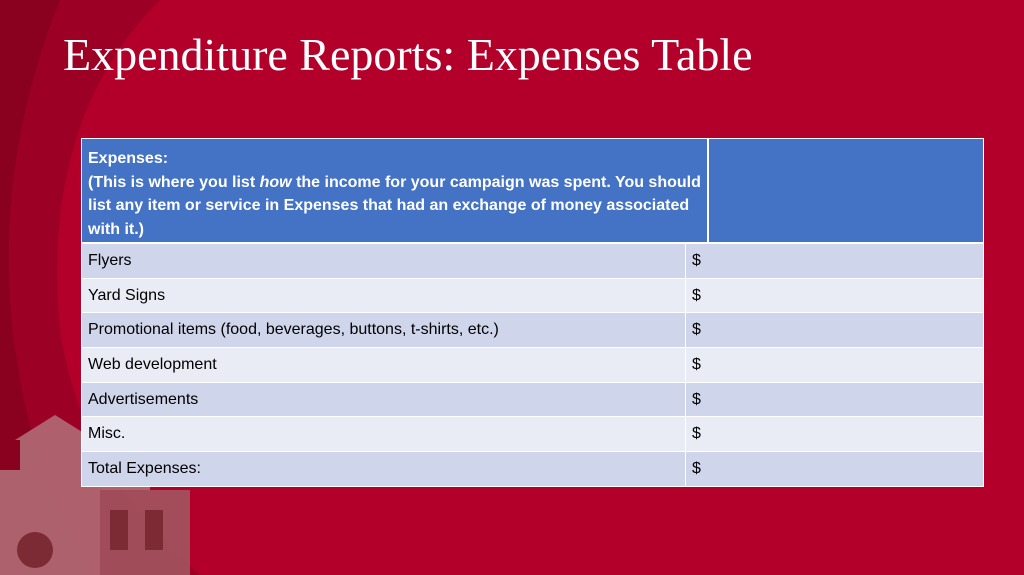  I want to click on table-row: Total Expenses: $, so click(532, 469).